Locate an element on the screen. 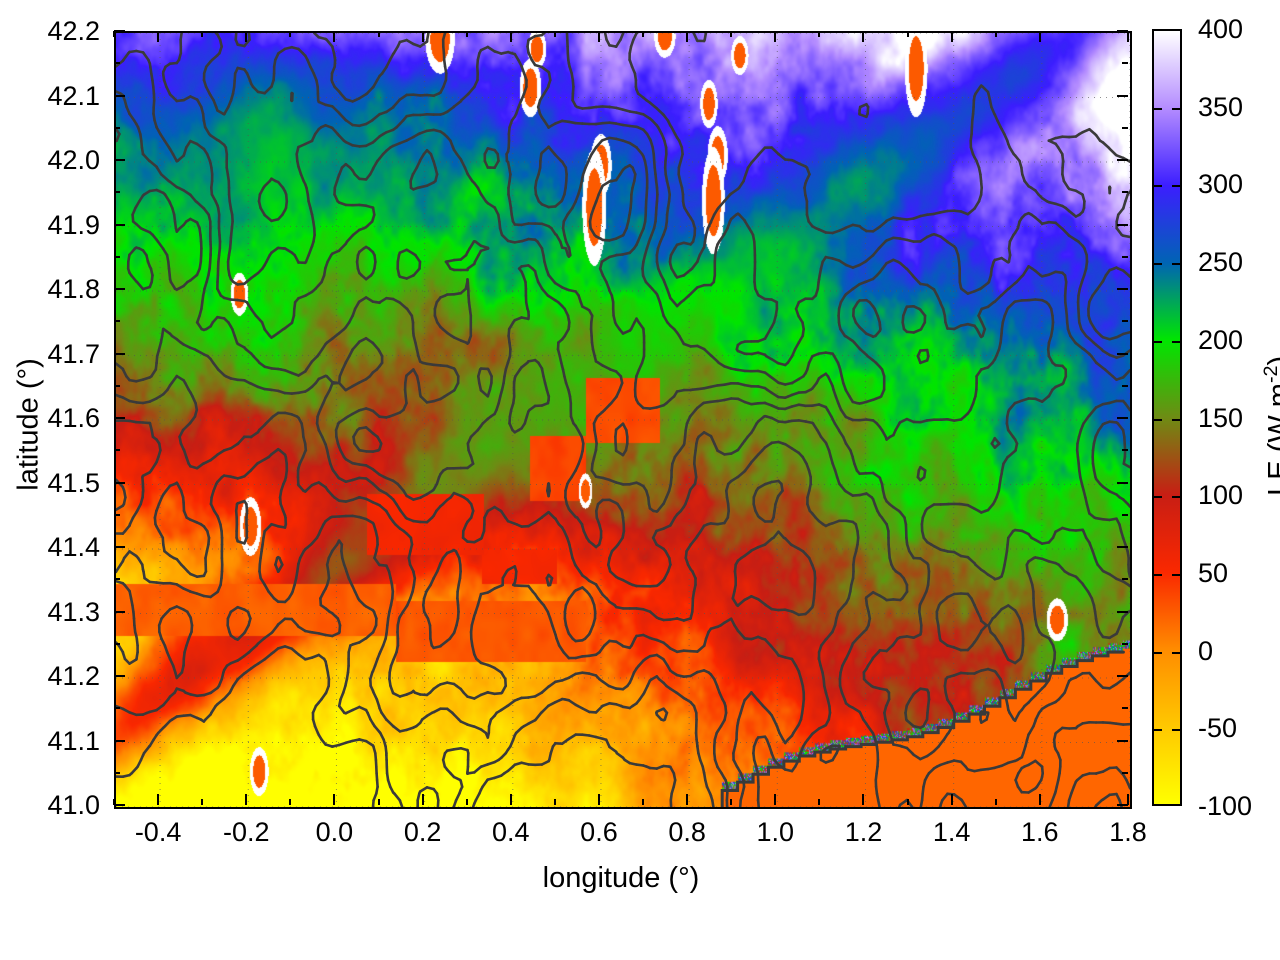  colorbar-title-exponent: -2 is located at coordinates (1270, 374).